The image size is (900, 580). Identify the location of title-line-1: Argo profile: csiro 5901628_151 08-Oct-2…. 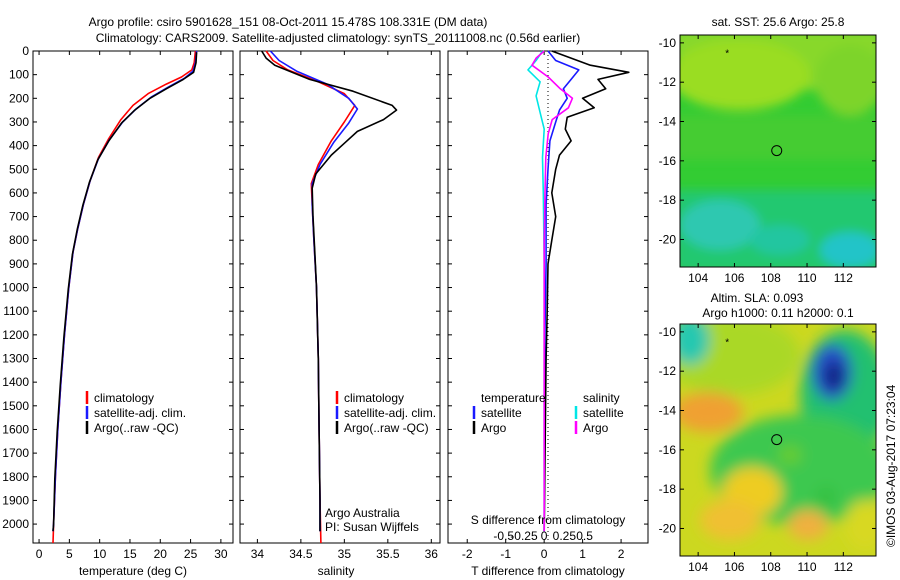
(288, 22).